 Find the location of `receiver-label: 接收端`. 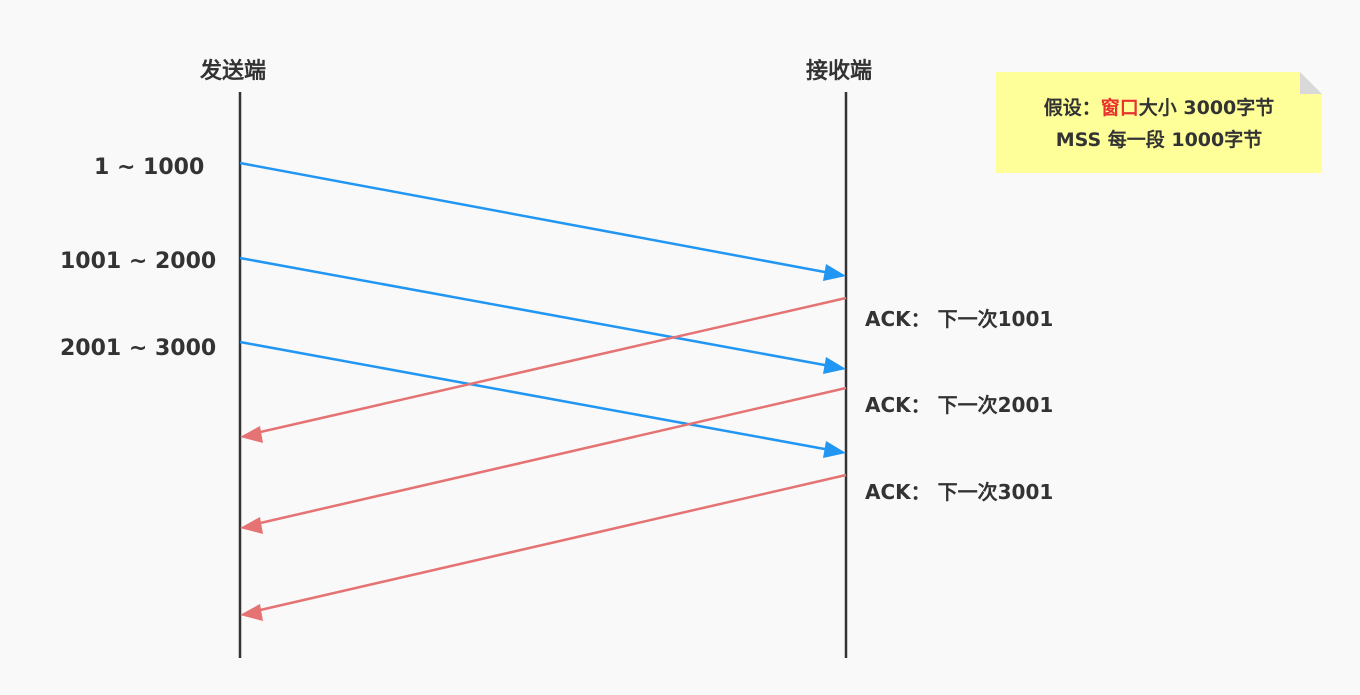

receiver-label: 接收端 is located at coordinates (839, 71).